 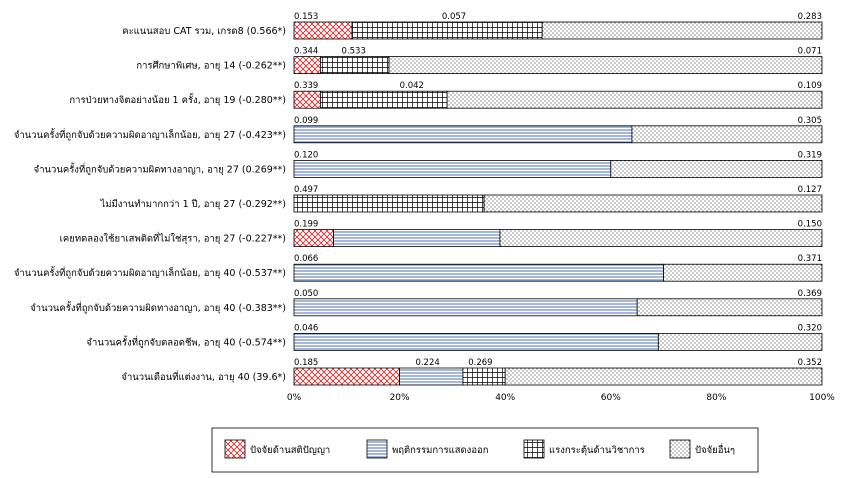 I want to click on data-label: 0.071, so click(x=810, y=52).